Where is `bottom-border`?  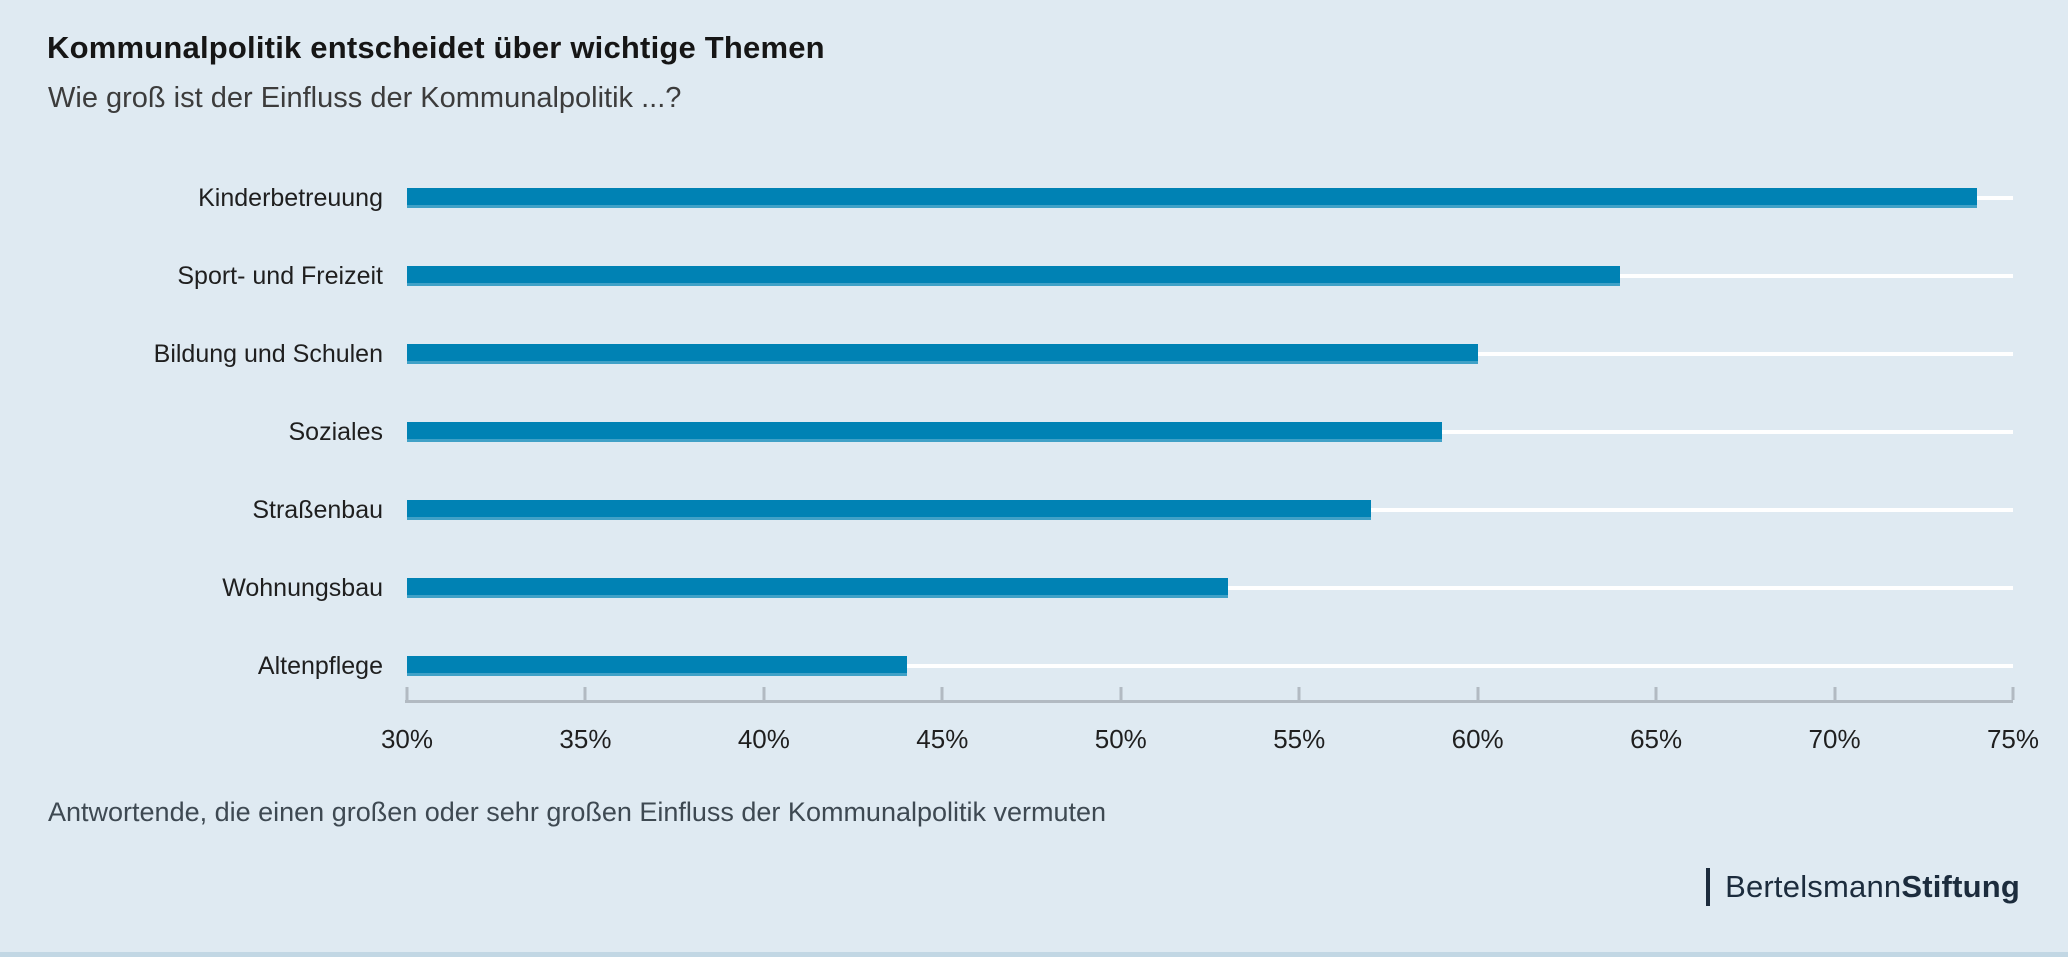
bottom-border is located at coordinates (1034, 954).